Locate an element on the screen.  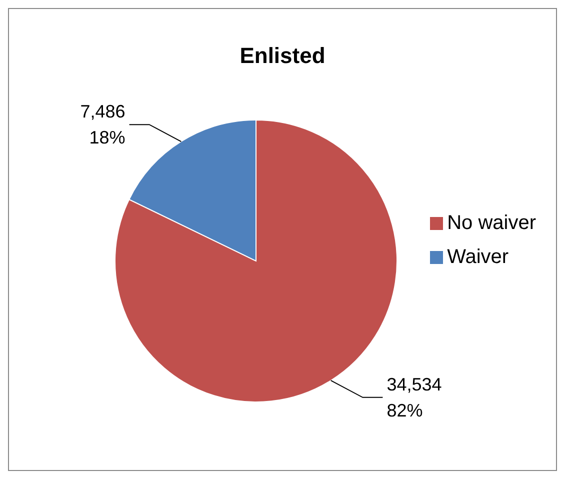
data-label: 7,486 18% is located at coordinates (103, 125).